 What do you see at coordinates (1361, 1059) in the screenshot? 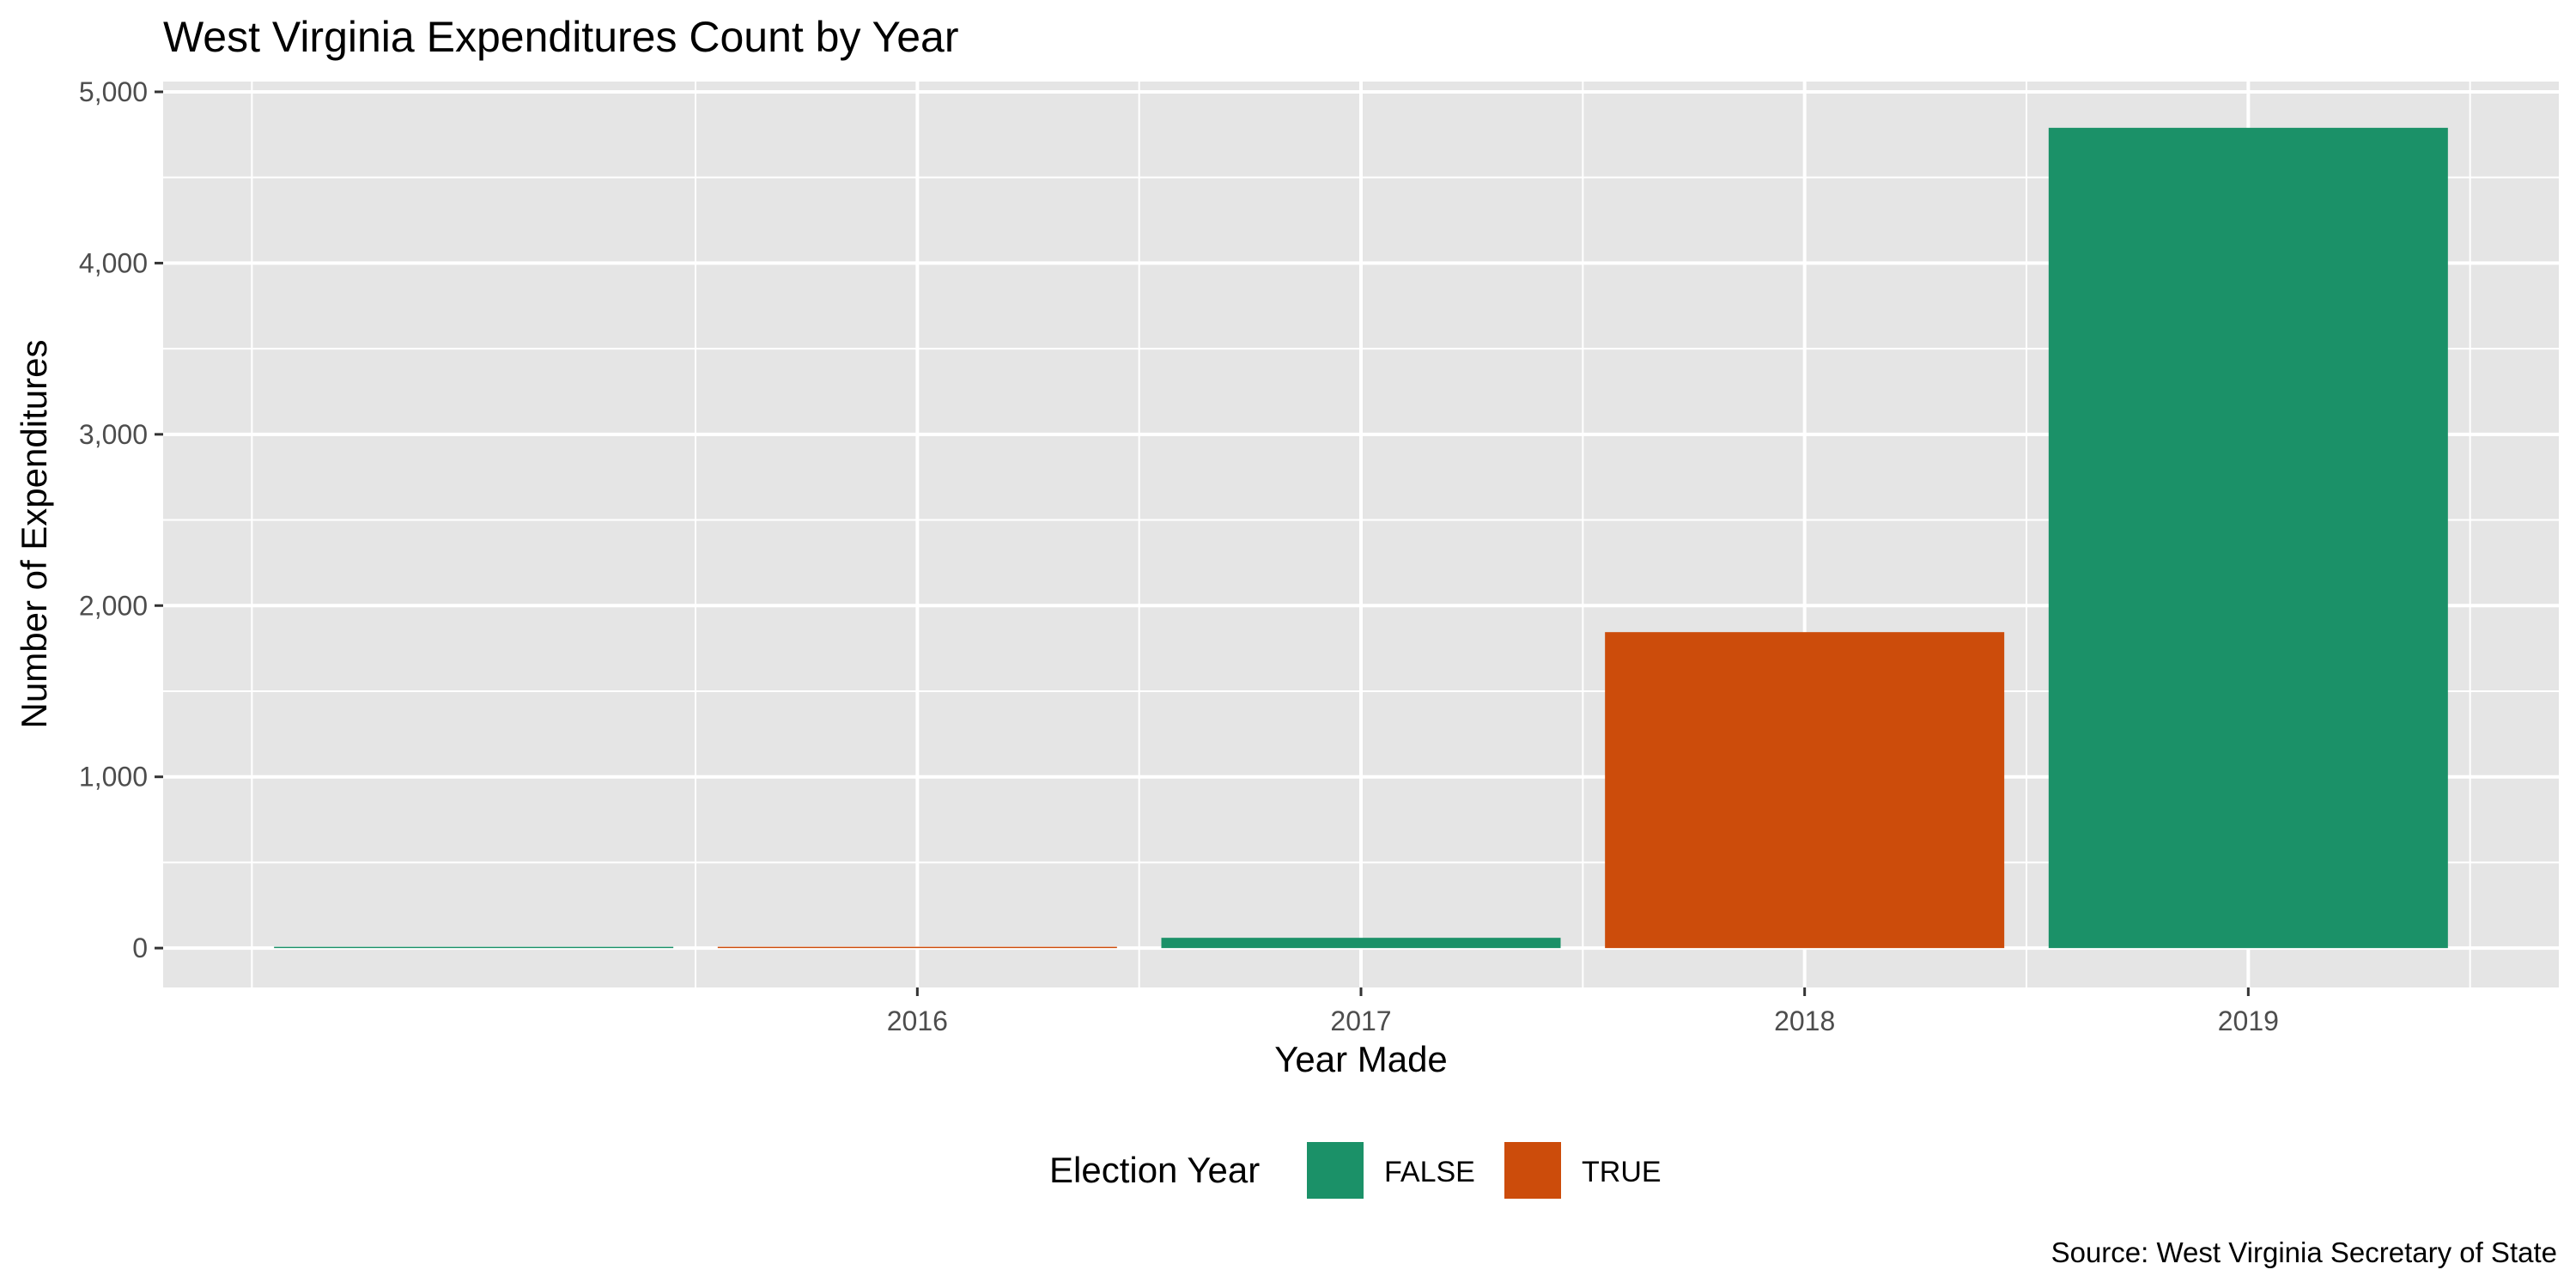
I see `x-axis-title: Year Made` at bounding box center [1361, 1059].